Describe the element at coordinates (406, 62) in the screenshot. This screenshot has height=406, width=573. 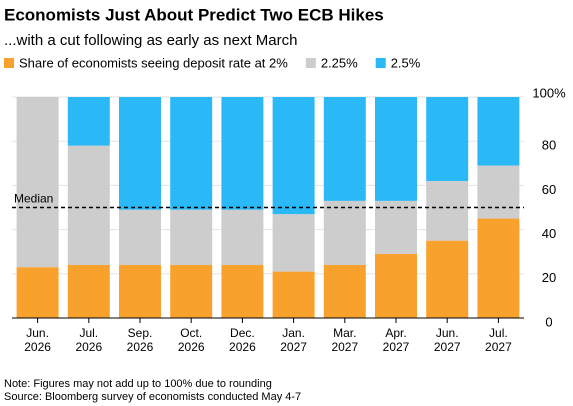
I see `legend-label: 2.5%` at that location.